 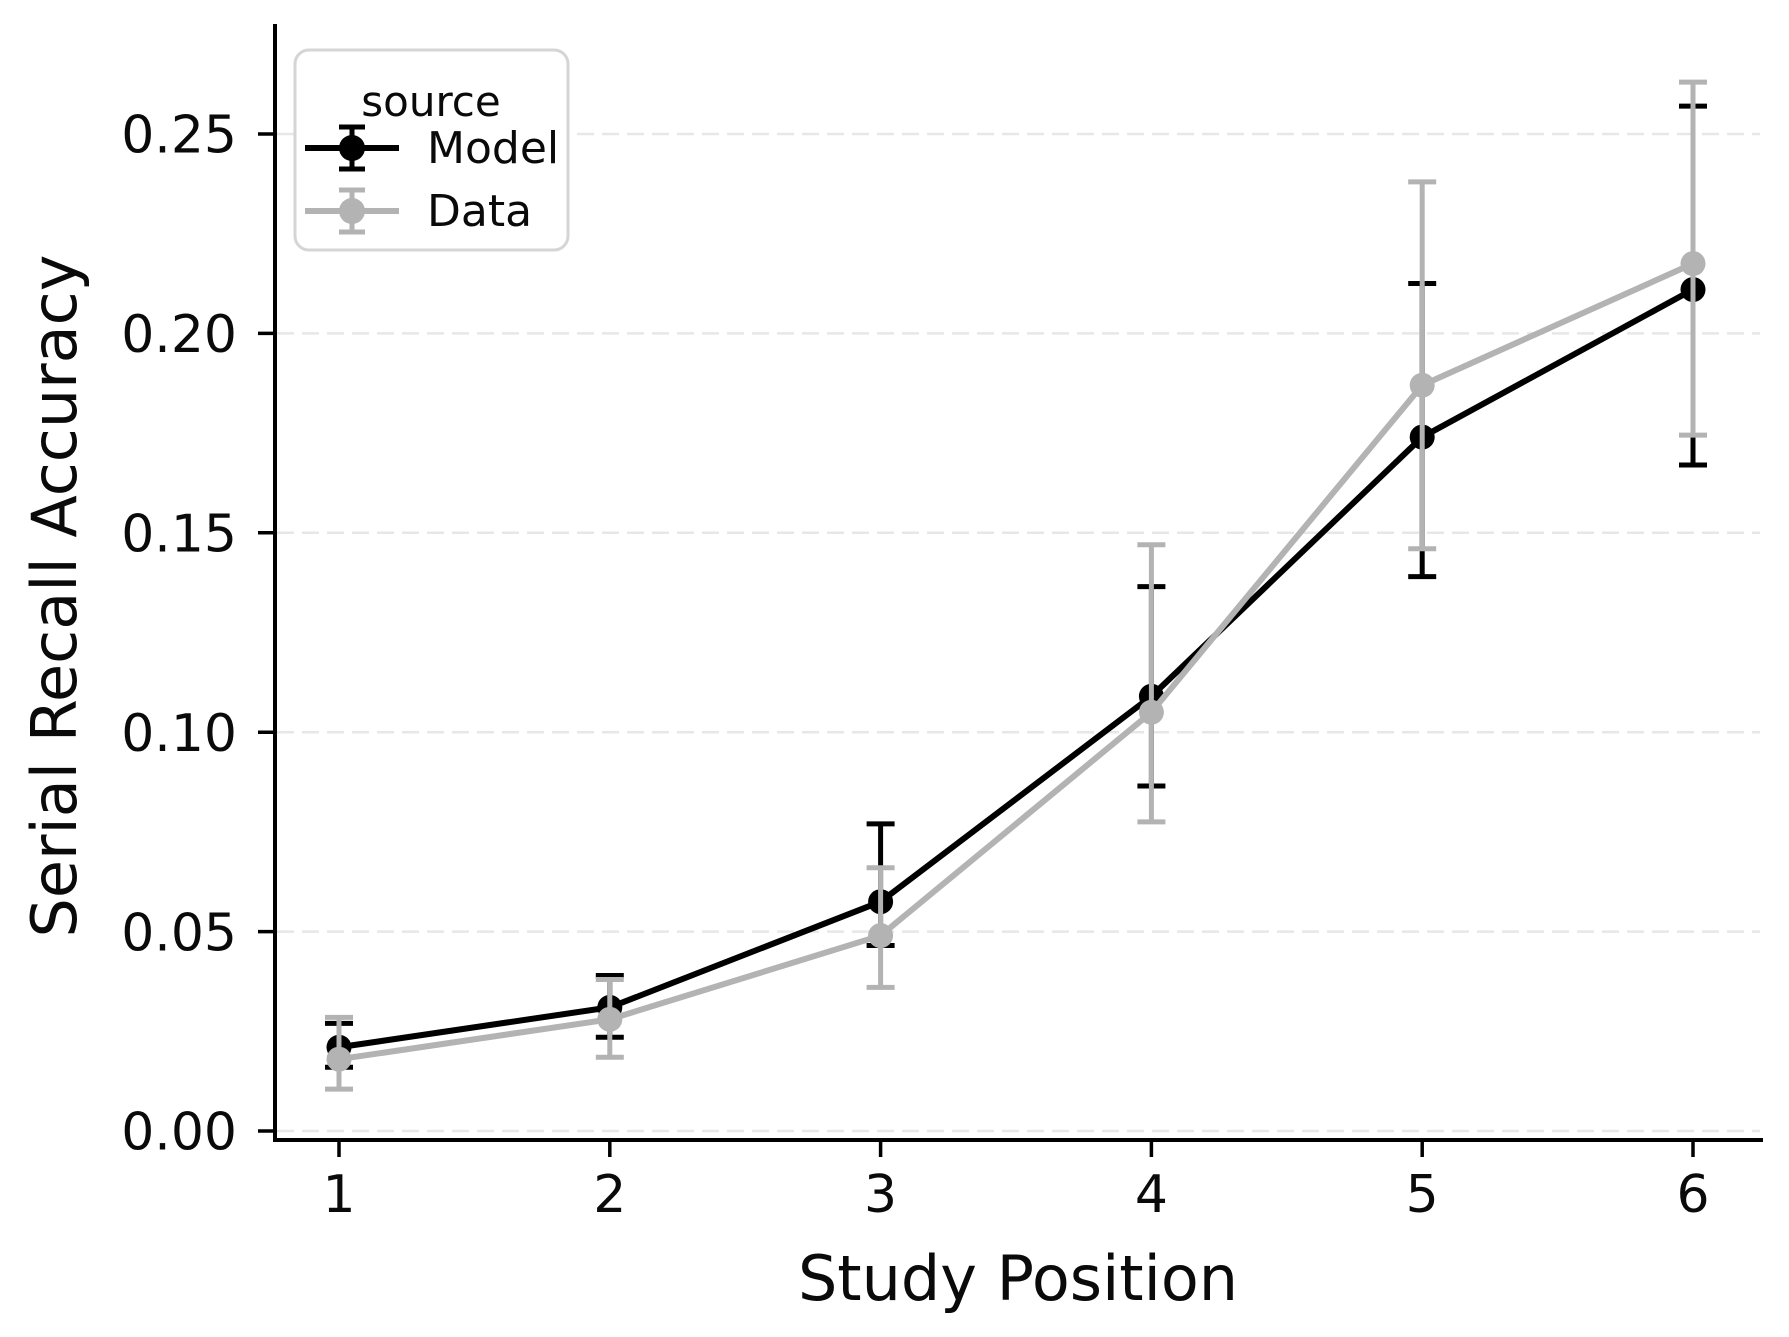 What do you see at coordinates (352, 148) in the screenshot?
I see `legend-marker-model-icon` at bounding box center [352, 148].